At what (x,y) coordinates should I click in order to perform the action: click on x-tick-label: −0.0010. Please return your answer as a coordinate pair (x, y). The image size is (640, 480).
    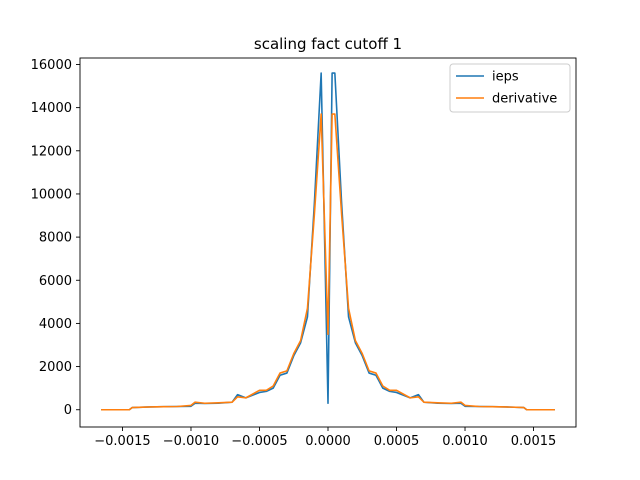
    Looking at the image, I should click on (191, 441).